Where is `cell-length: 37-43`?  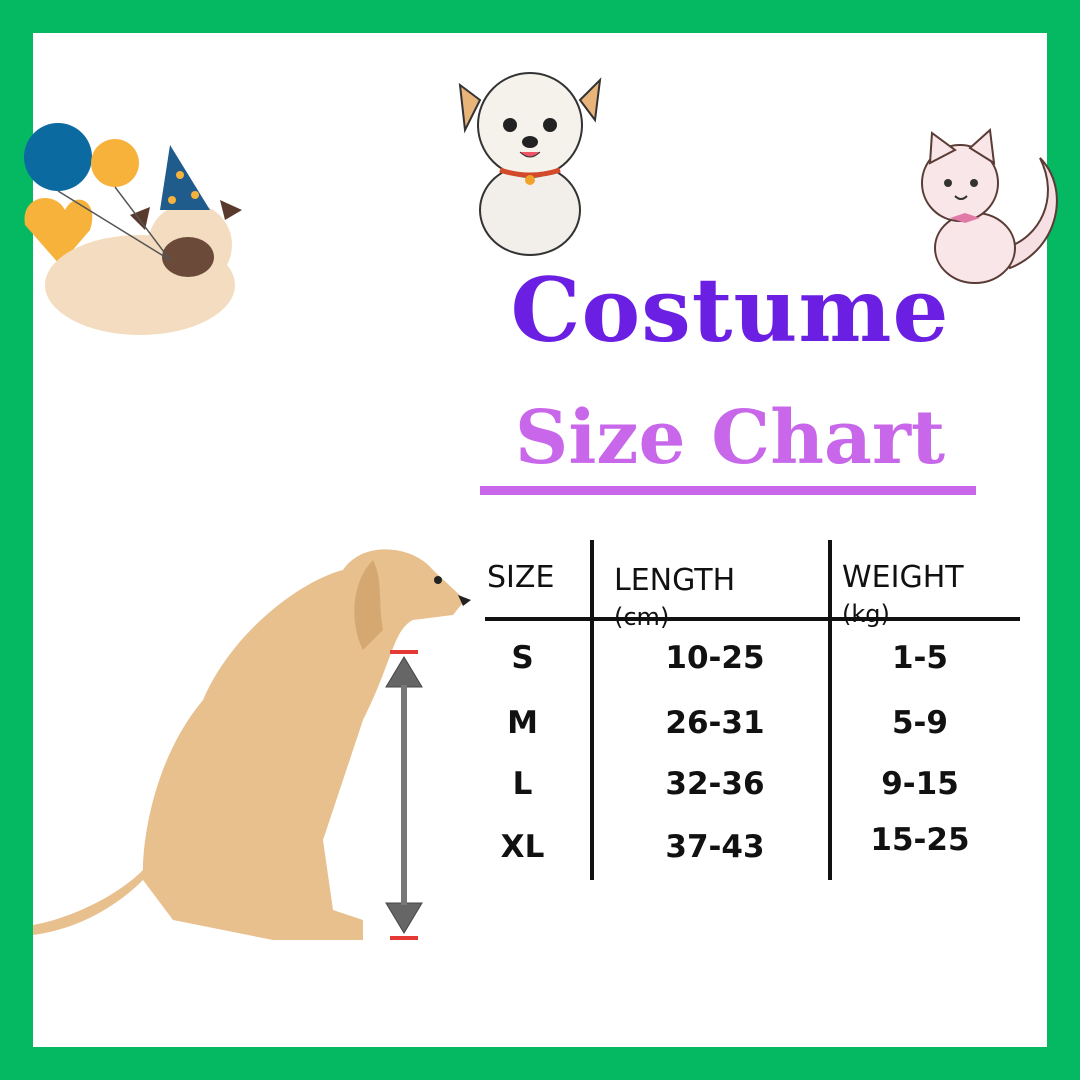 cell-length: 37-43 is located at coordinates (715, 847).